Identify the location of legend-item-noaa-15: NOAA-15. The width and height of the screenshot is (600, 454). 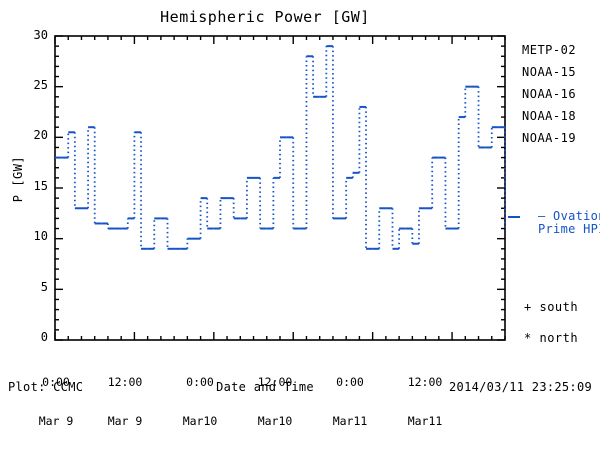
(549, 72).